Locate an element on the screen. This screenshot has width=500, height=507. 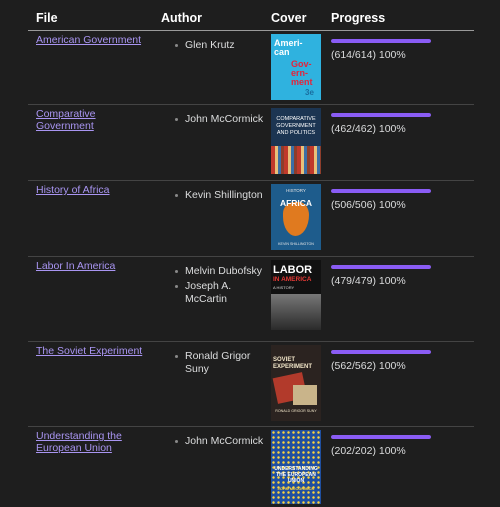
cover-image: COMPARATIVE GOVERNMENT AND POLITICS is located at coordinates (296, 141).